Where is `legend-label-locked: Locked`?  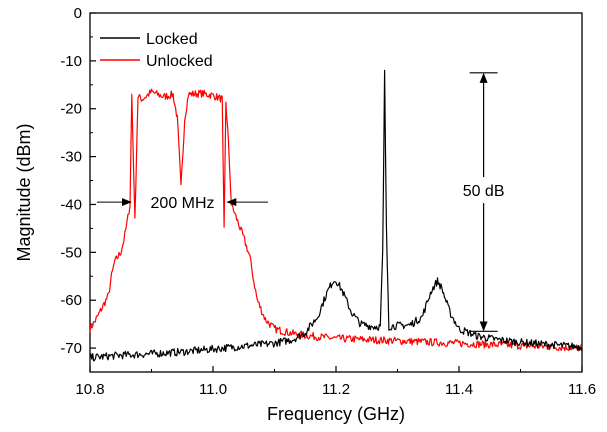 legend-label-locked: Locked is located at coordinates (172, 39).